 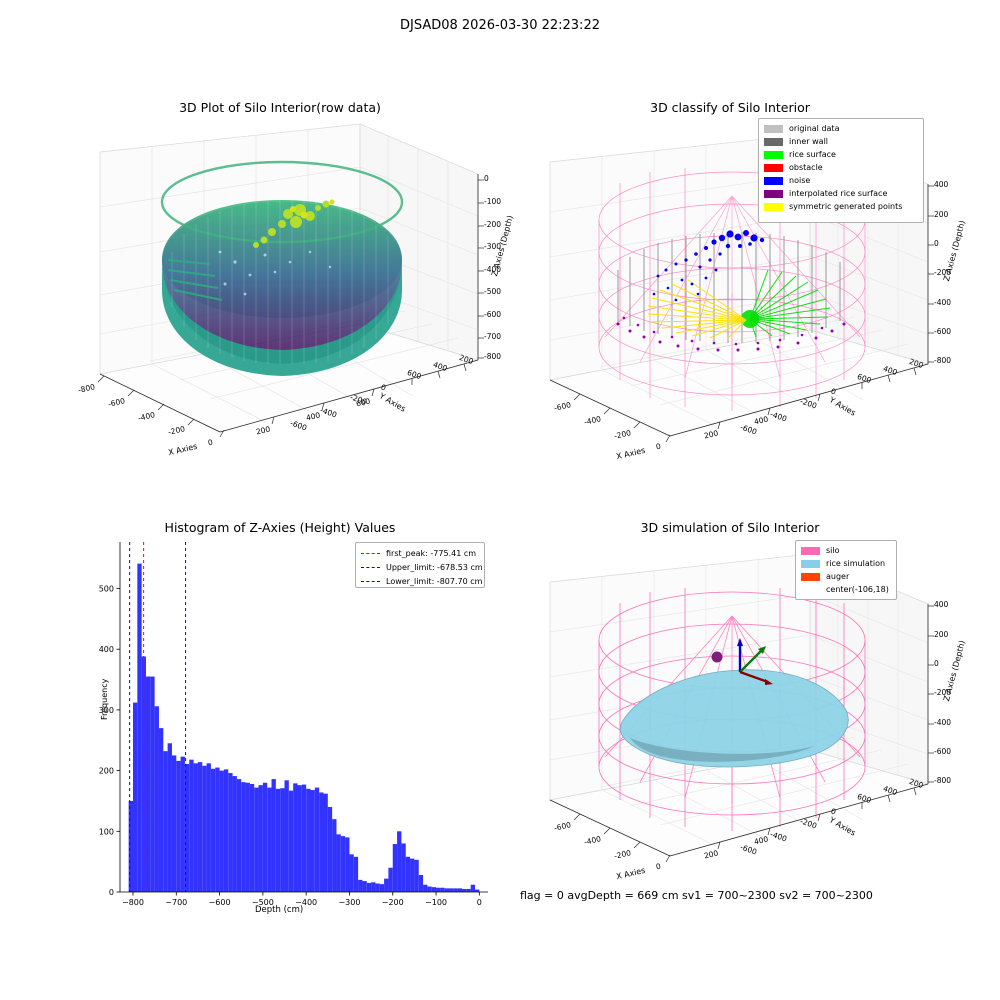 I want to click on legend-item: Upper_limit: -678.53 cm, so click(x=422, y=567).